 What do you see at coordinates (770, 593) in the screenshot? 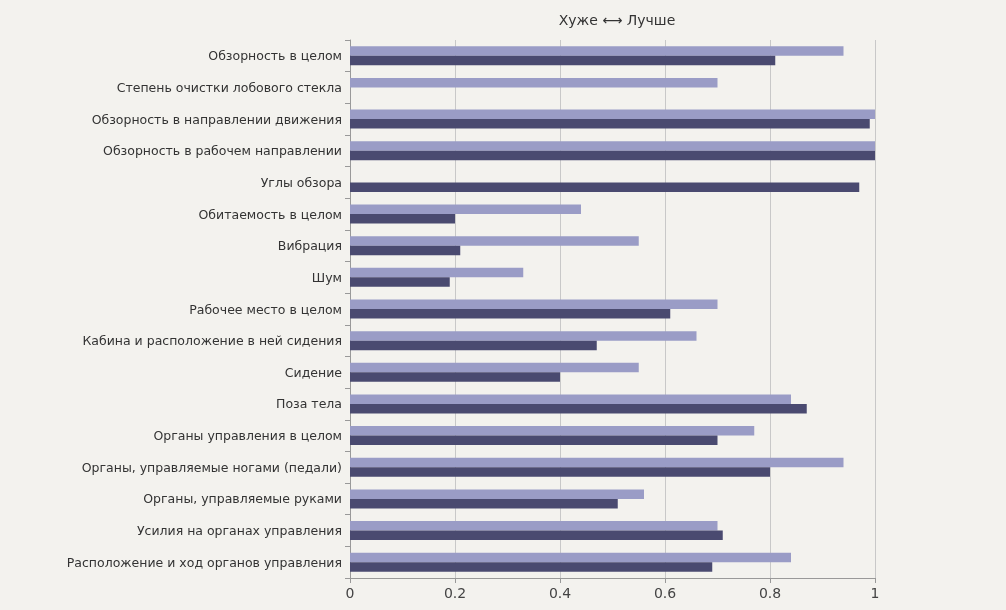
I see `x-tick-label: 0.8` at bounding box center [770, 593].